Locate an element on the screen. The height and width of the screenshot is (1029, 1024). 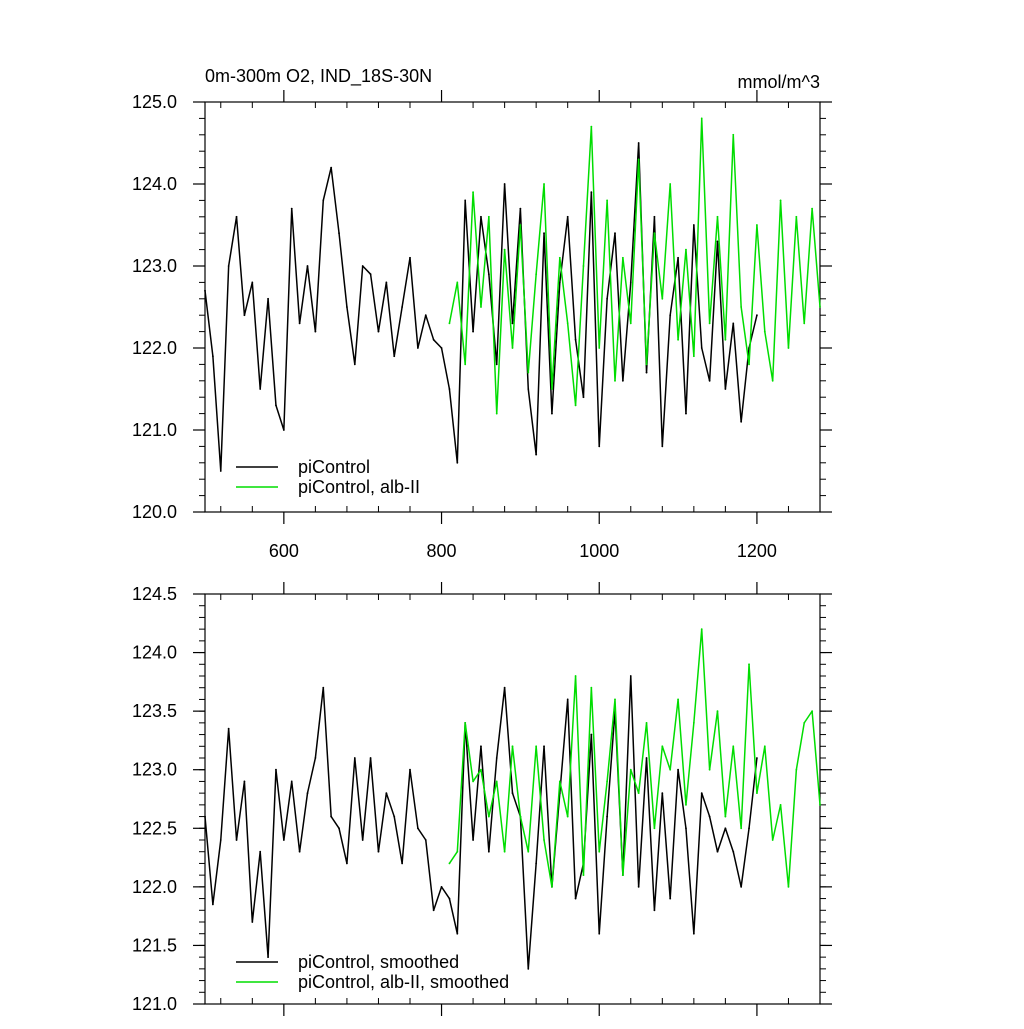
y-tick-label: 122.5 is located at coordinates (154, 828).